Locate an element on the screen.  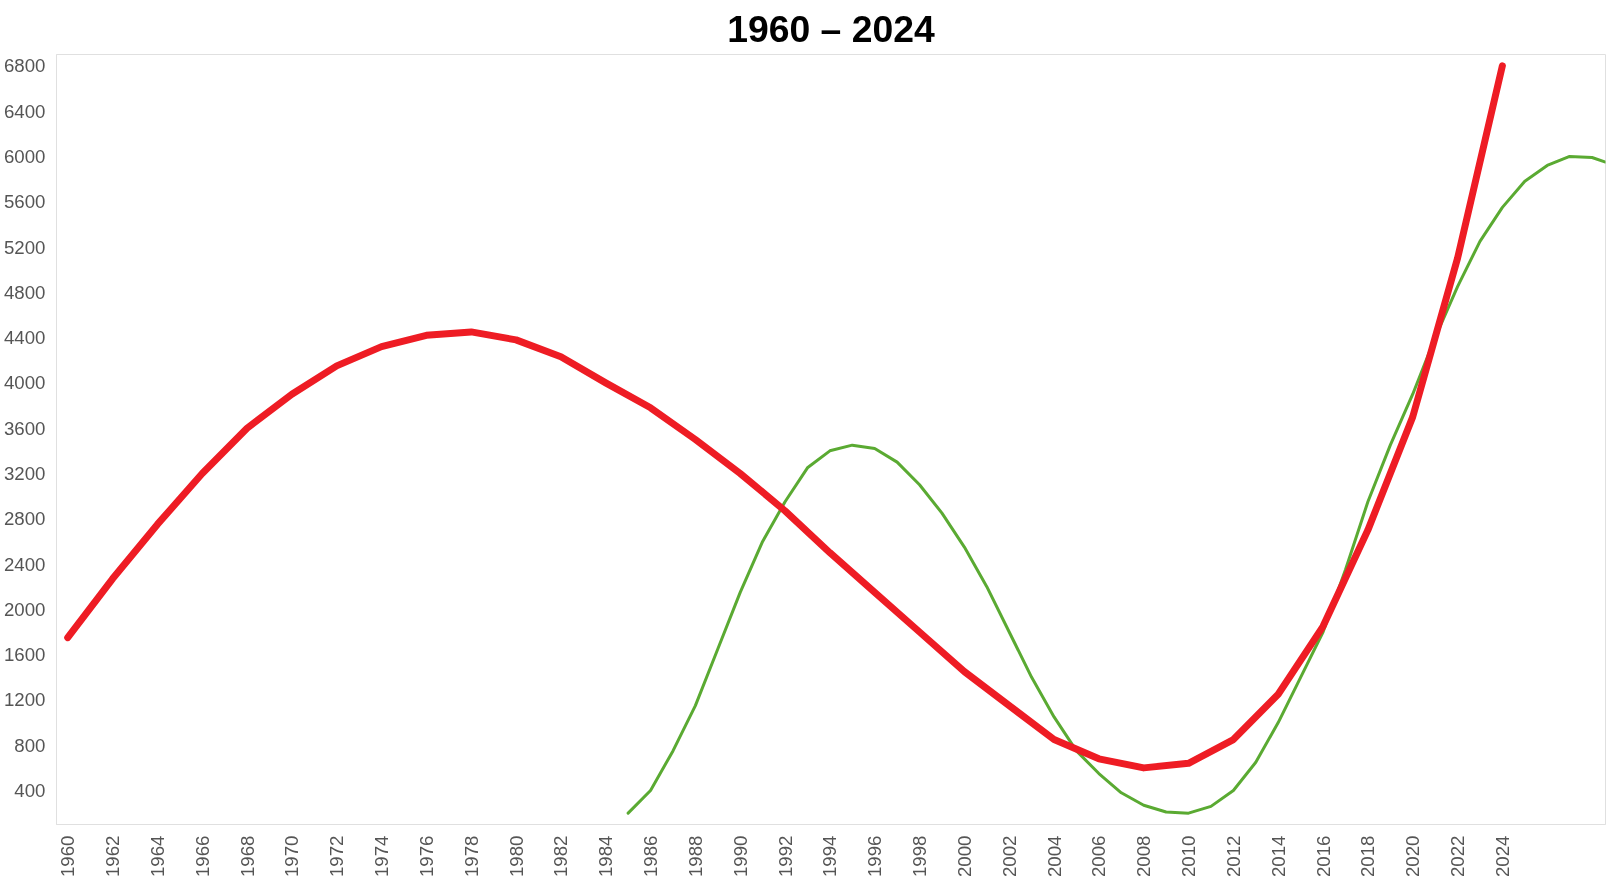
y-tick-label: 2400 is located at coordinates (25, 564).